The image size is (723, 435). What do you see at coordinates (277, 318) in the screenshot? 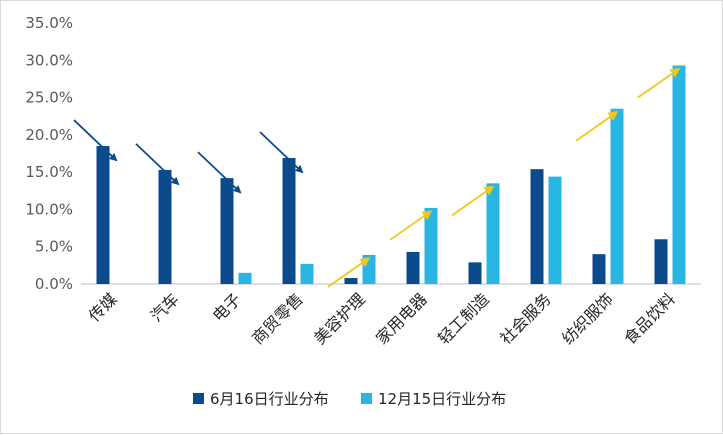
I see `category-label: 商贸零售` at bounding box center [277, 318].